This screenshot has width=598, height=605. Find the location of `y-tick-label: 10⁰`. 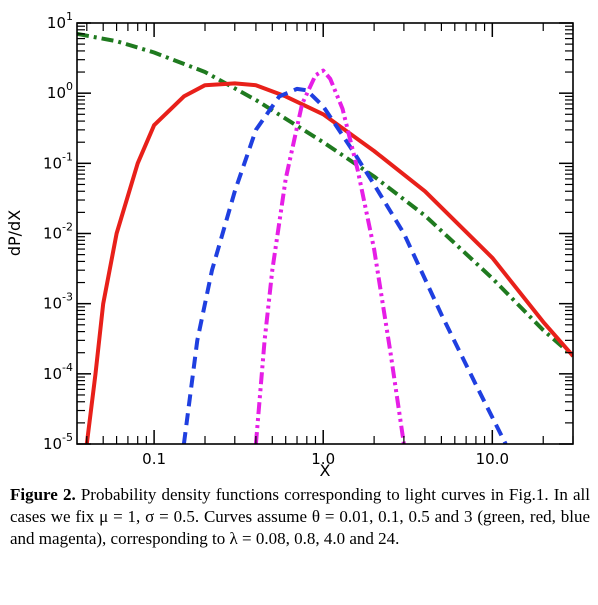

y-tick-label: 10⁰ is located at coordinates (60, 91).